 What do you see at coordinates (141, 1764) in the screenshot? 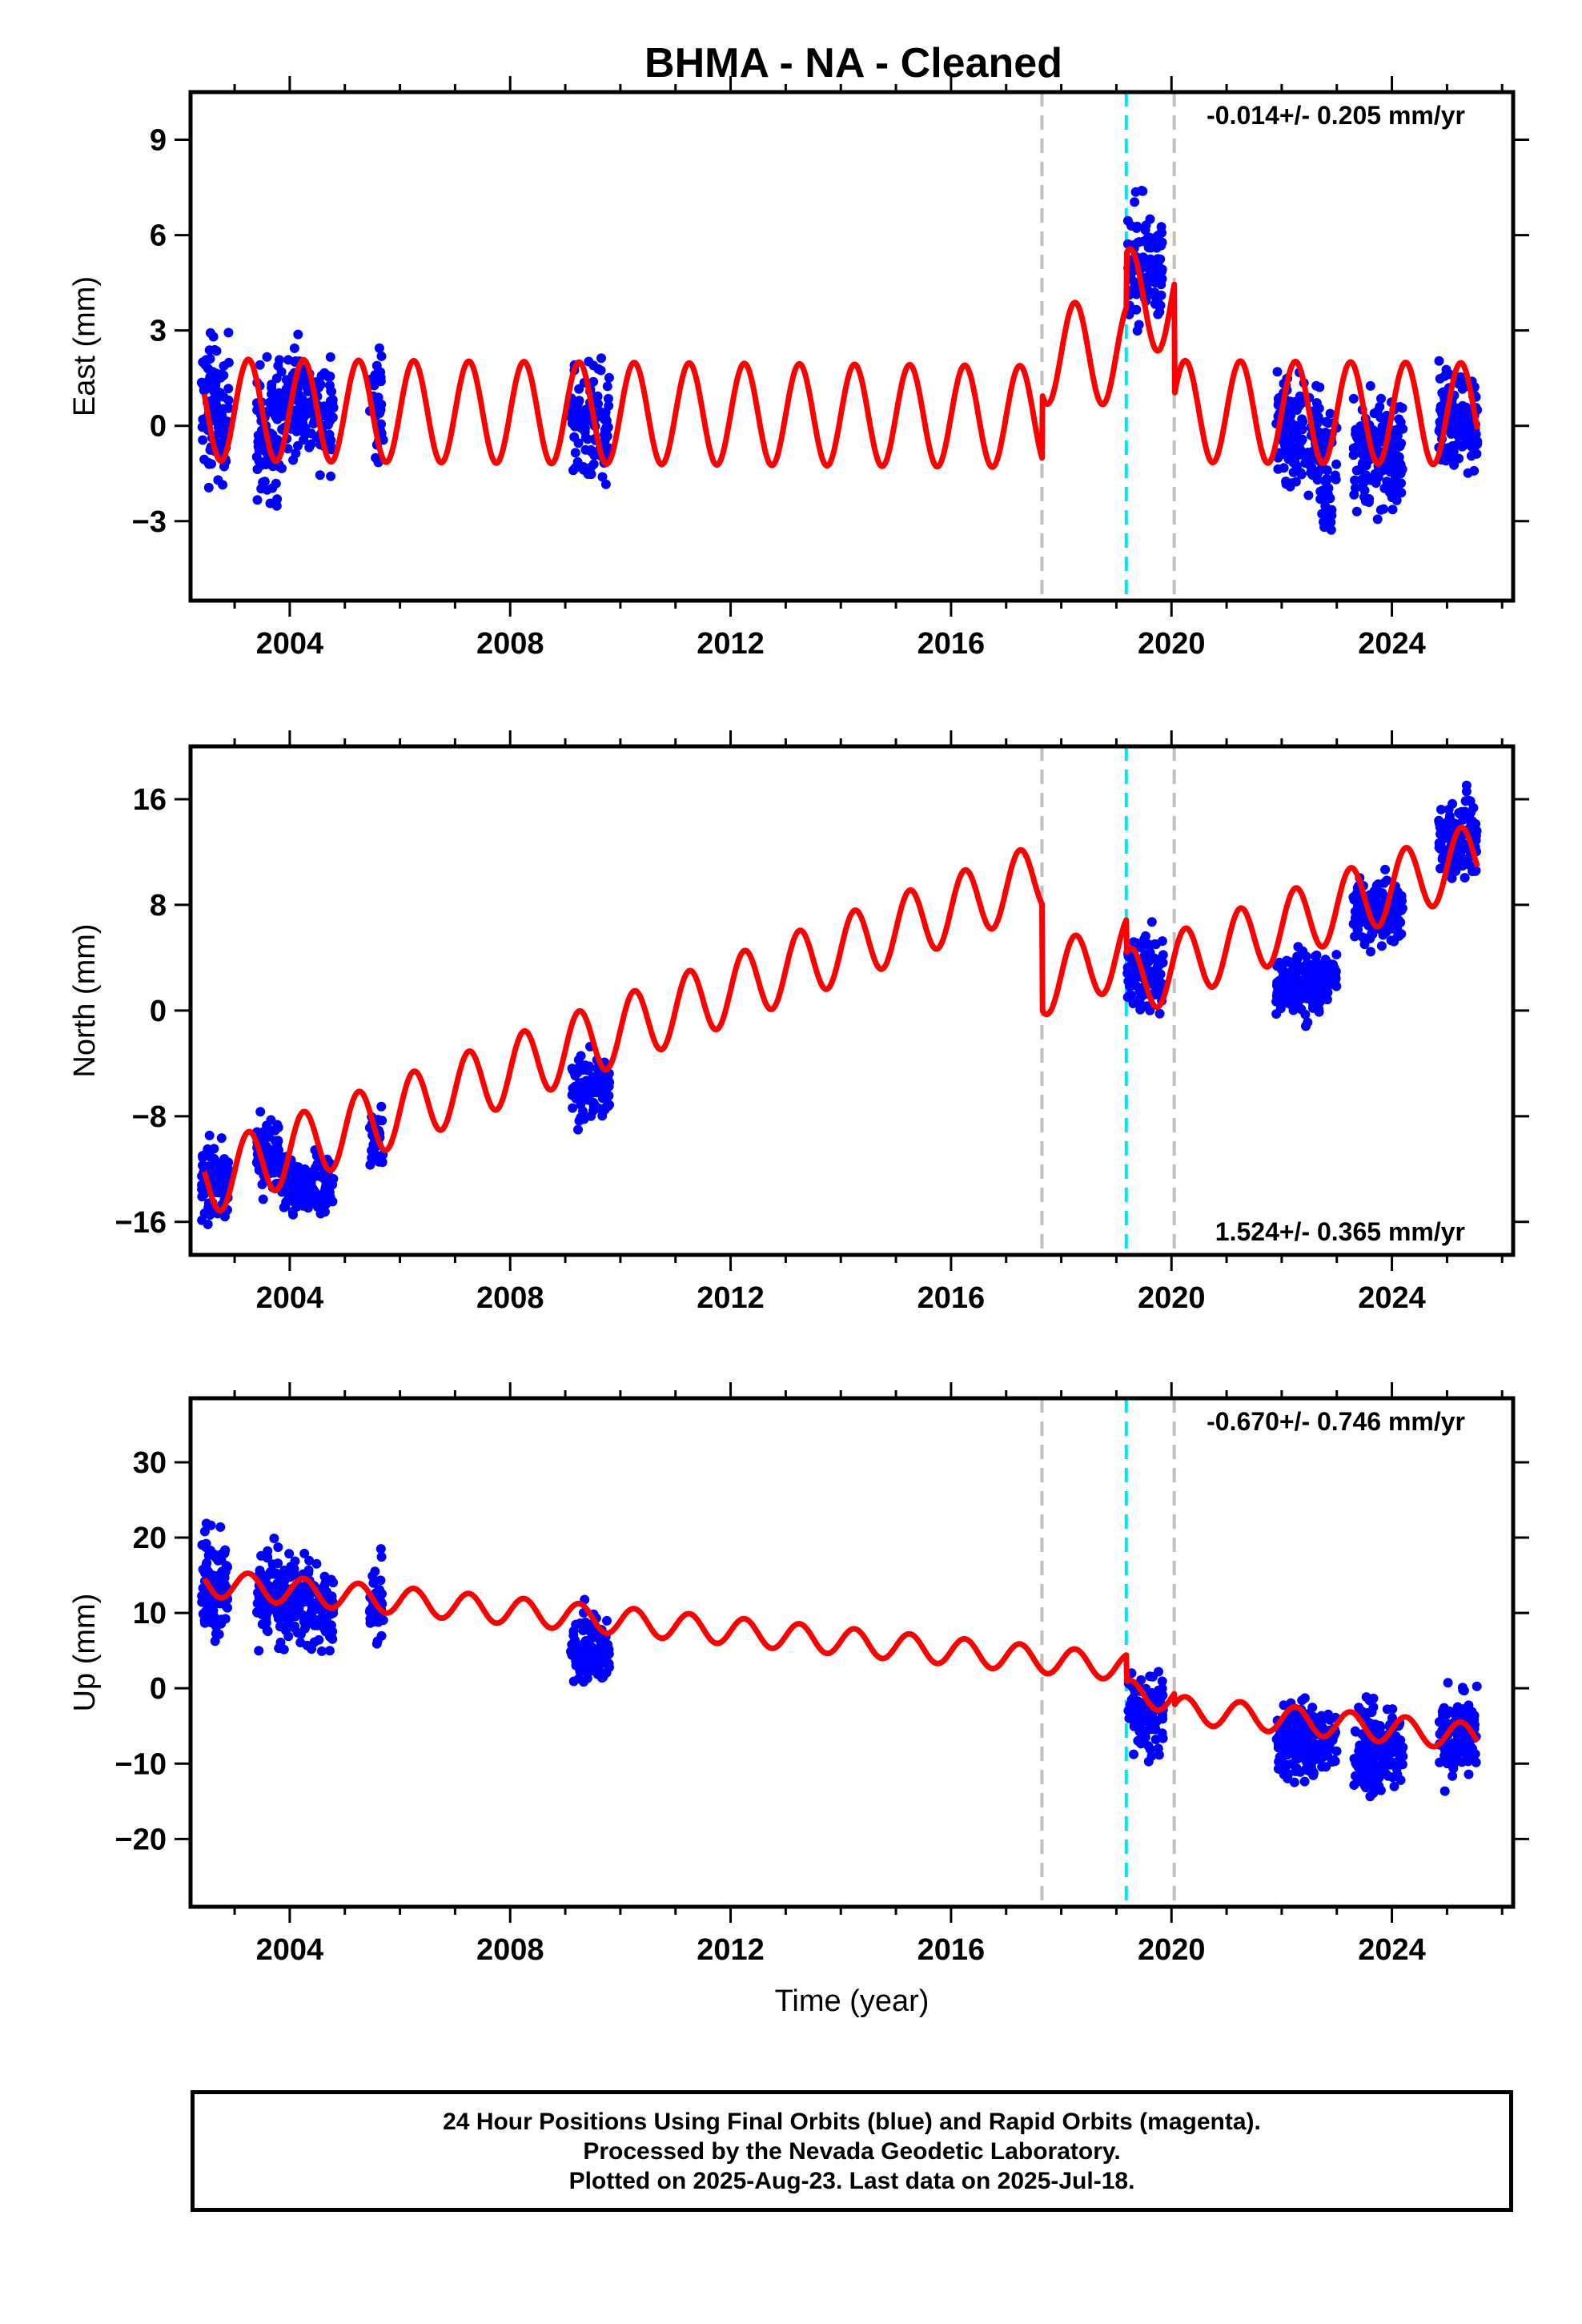
I see `y-tick-label: −10` at bounding box center [141, 1764].